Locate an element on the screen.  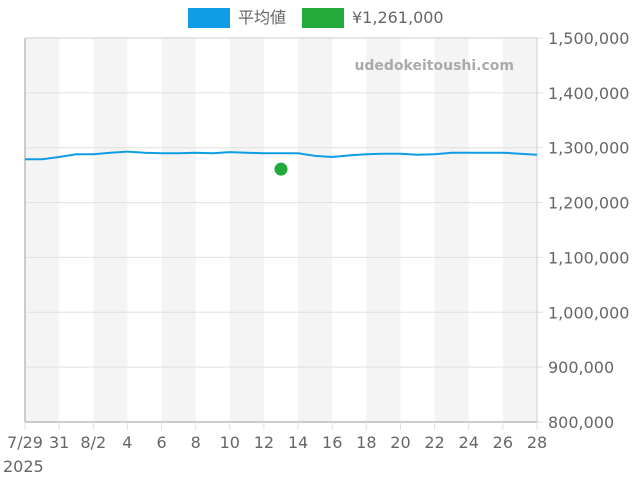
y-tick-label: 1,400,000 is located at coordinates (588, 93).